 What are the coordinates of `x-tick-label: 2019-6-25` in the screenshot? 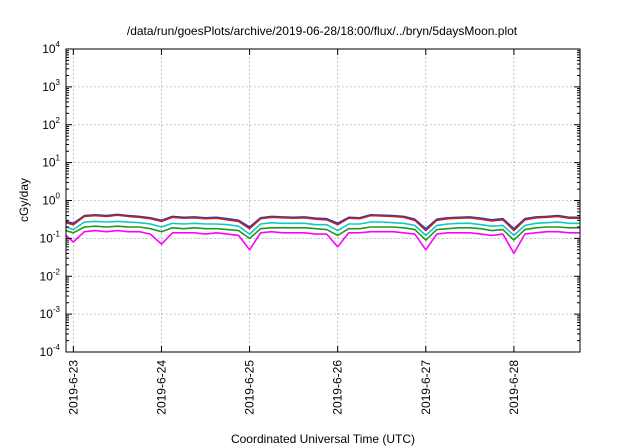 It's located at (250, 387).